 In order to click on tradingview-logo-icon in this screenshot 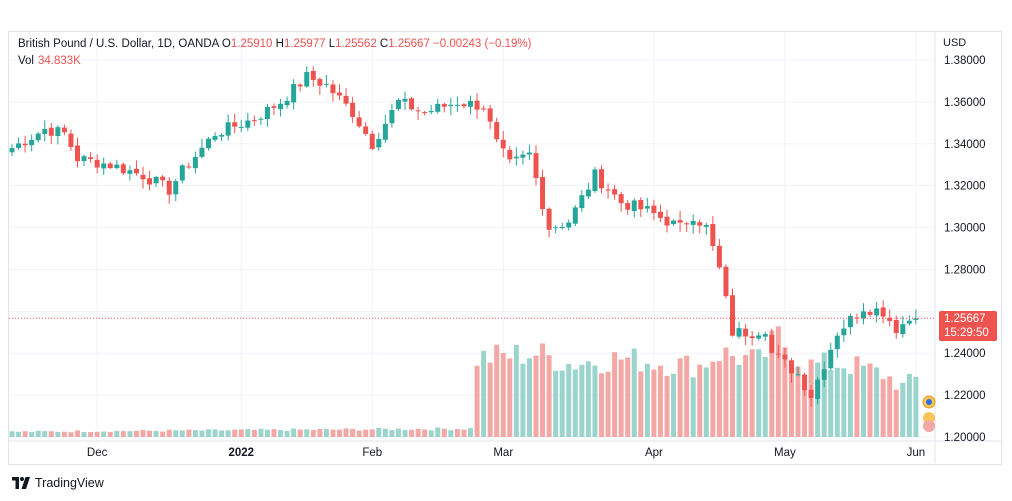, I will do `click(21, 483)`.